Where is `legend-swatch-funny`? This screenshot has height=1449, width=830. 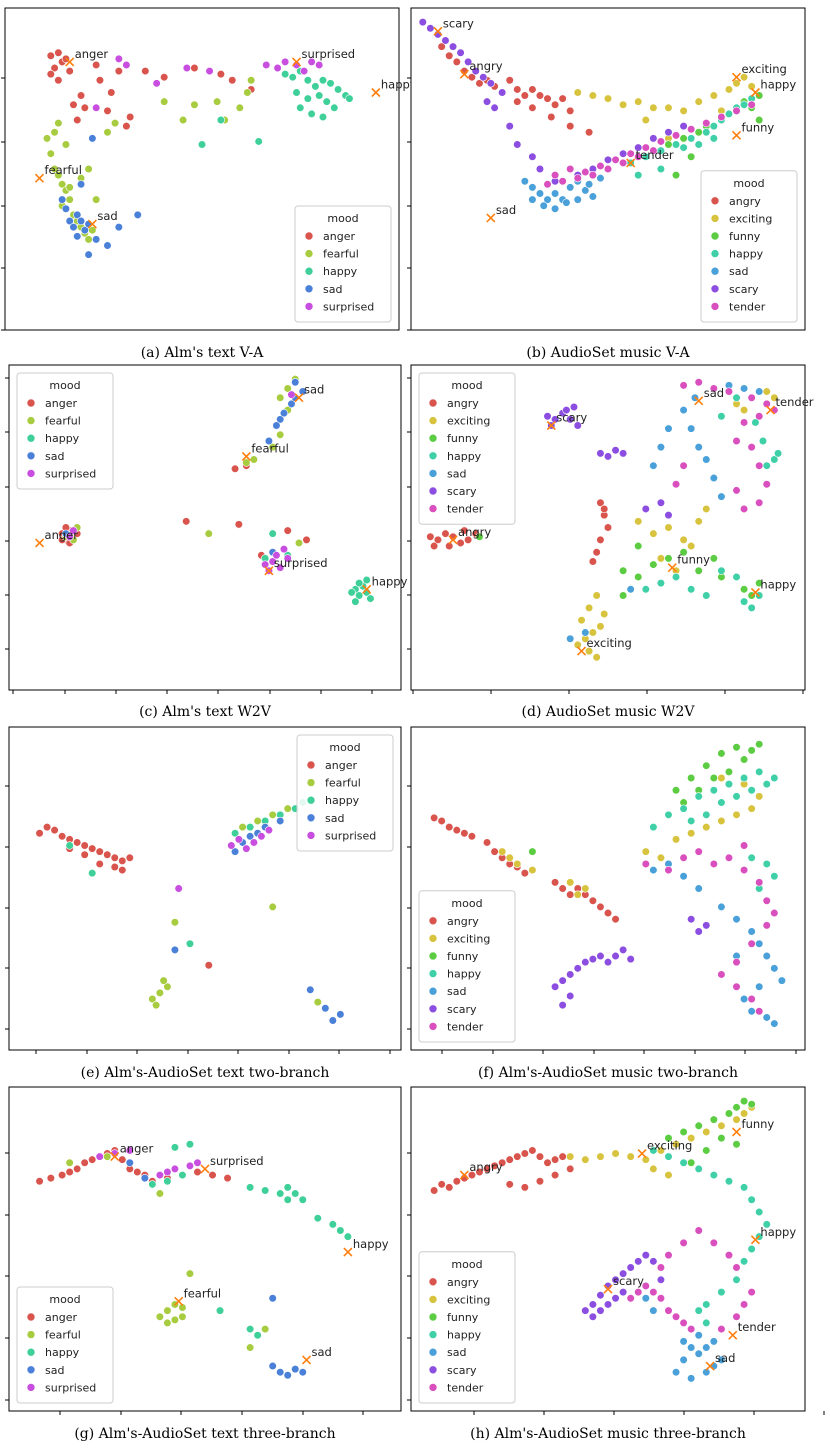
legend-swatch-funny is located at coordinates (433, 438).